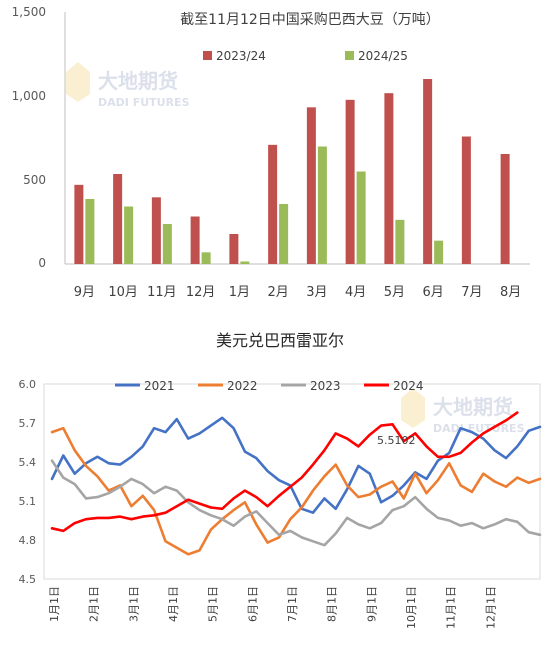 This screenshot has width=550, height=645. What do you see at coordinates (28, 501) in the screenshot?
I see `line-ytick-5.1: 5.1` at bounding box center [28, 501].